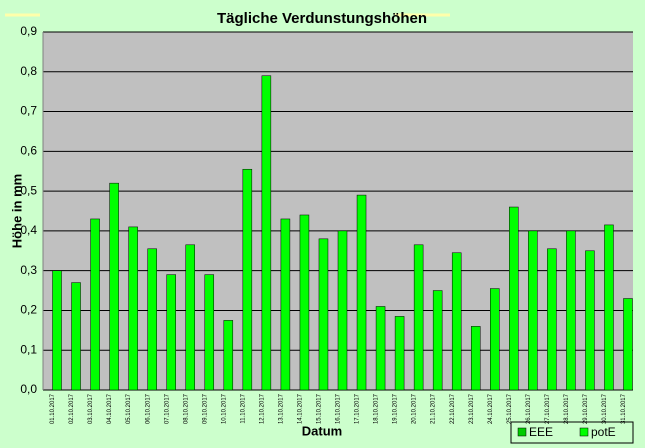  Describe the element at coordinates (322, 430) in the screenshot. I see `x-axis-title: Datum` at that location.